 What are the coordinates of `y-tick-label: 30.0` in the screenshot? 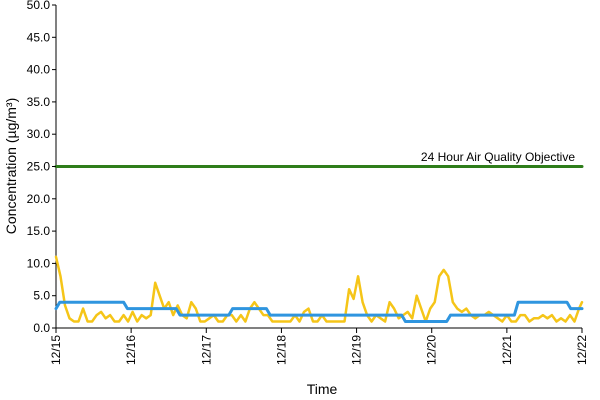 It's located at (39, 134).